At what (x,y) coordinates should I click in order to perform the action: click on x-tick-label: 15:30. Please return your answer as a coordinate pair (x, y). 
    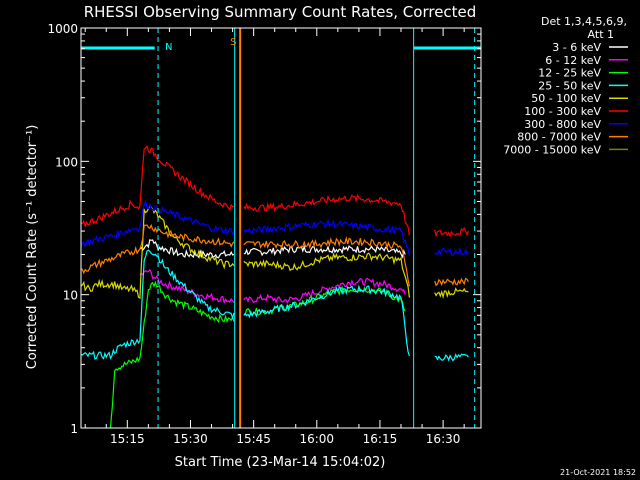
    Looking at the image, I should click on (190, 439).